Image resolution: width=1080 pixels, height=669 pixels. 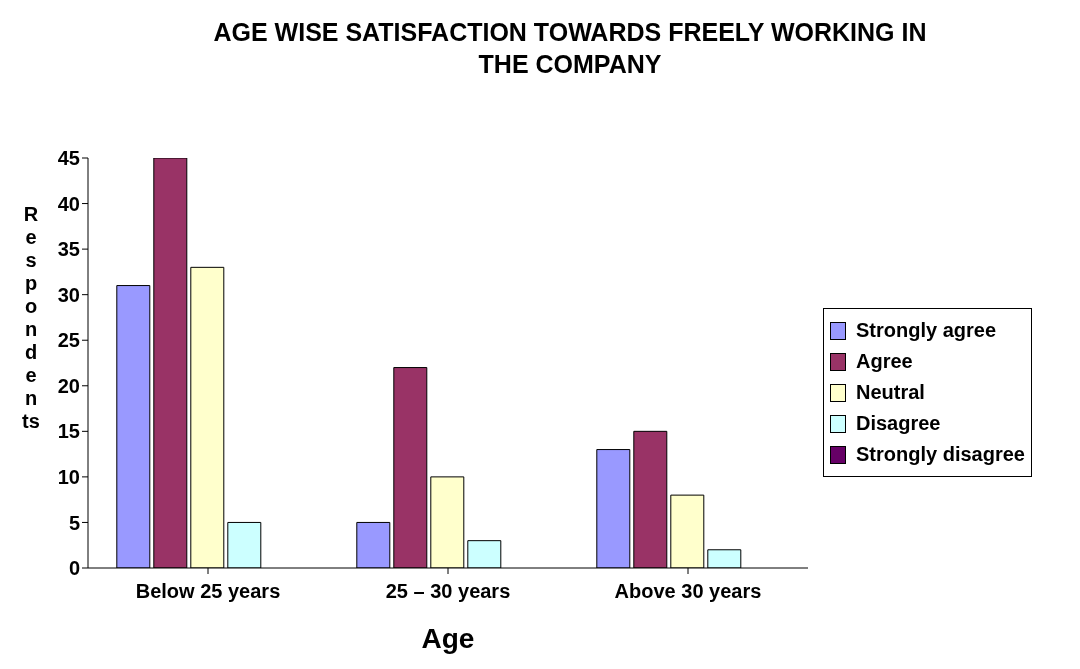 What do you see at coordinates (208, 591) in the screenshot?
I see `x-tick-label: Below 25 years` at bounding box center [208, 591].